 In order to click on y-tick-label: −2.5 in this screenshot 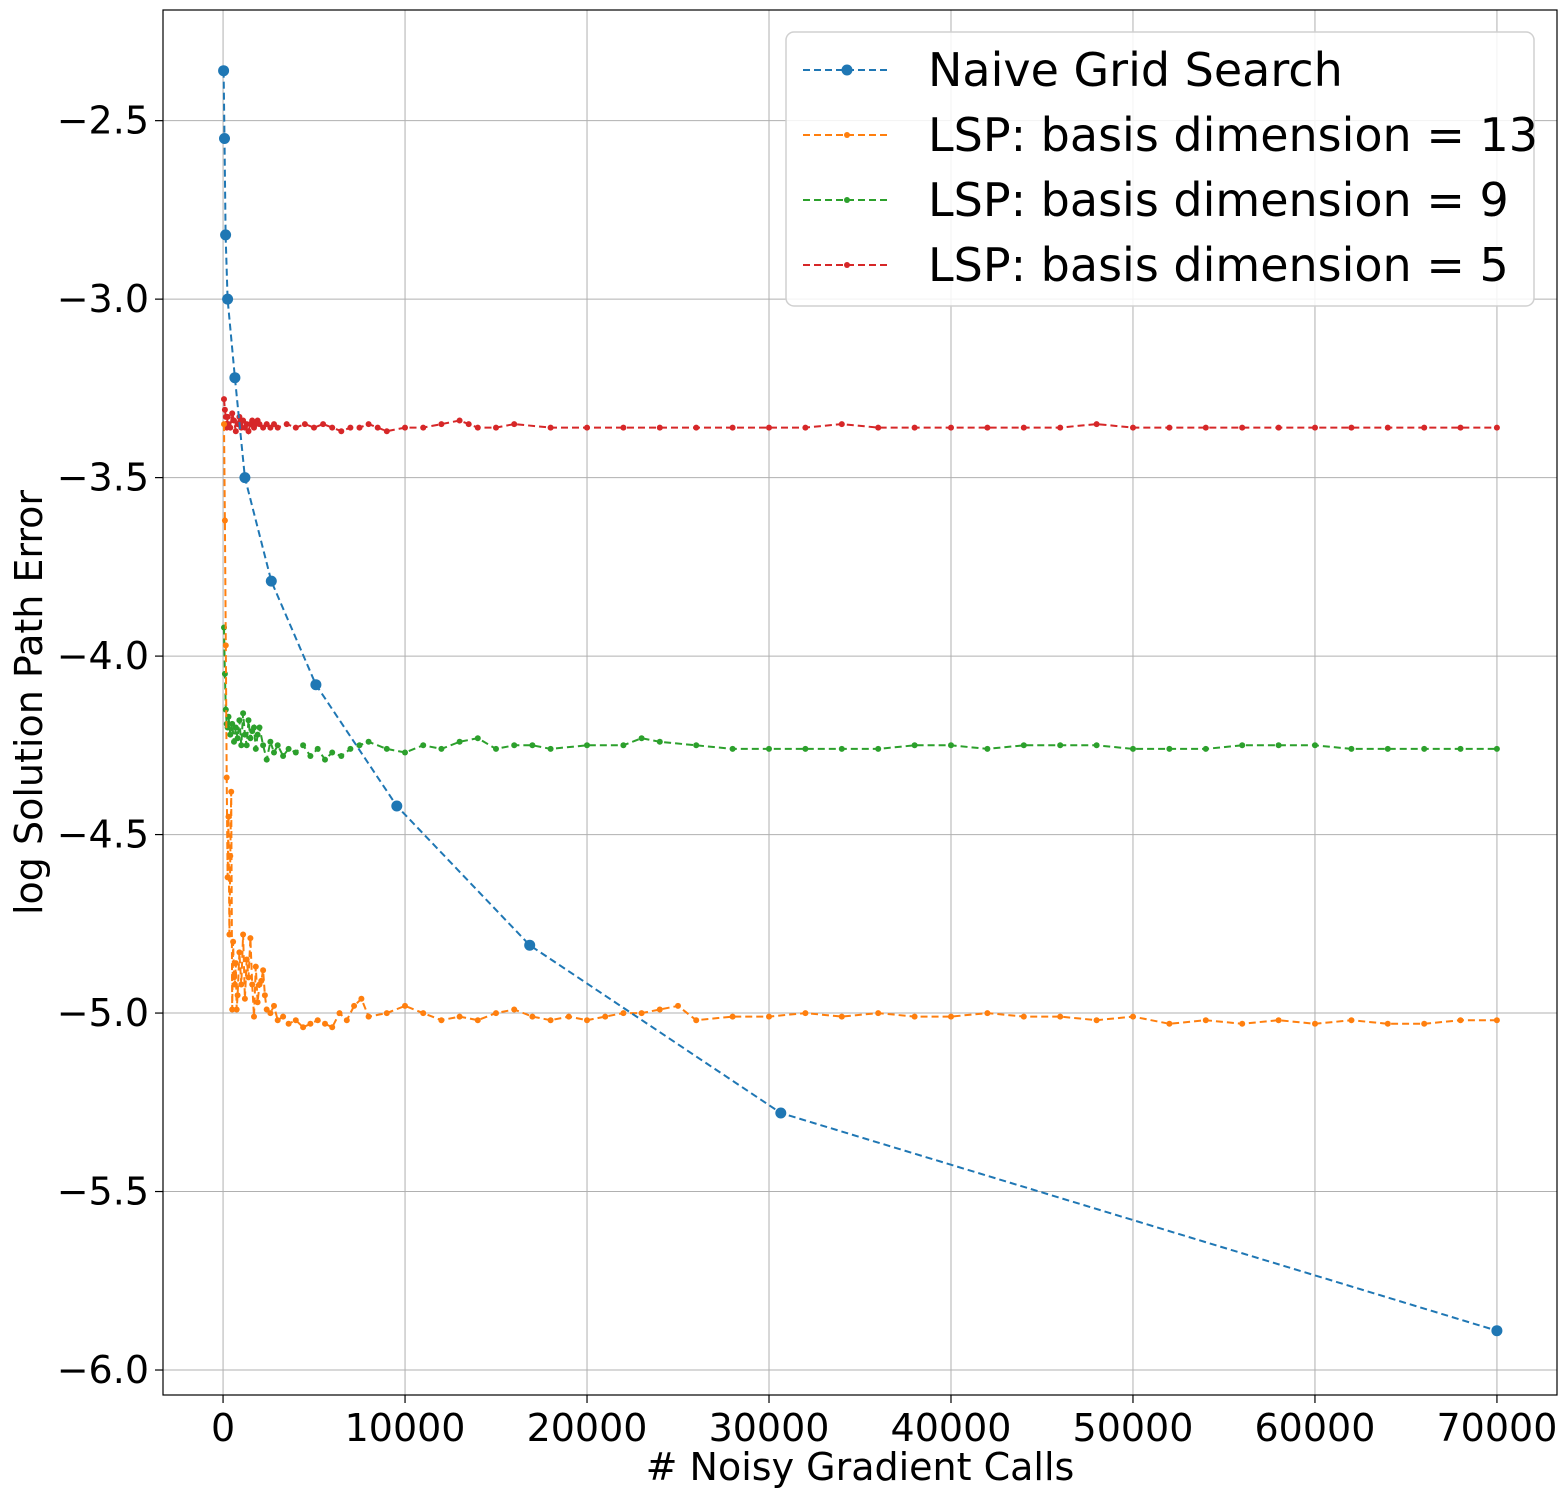, I will do `click(103, 121)`.